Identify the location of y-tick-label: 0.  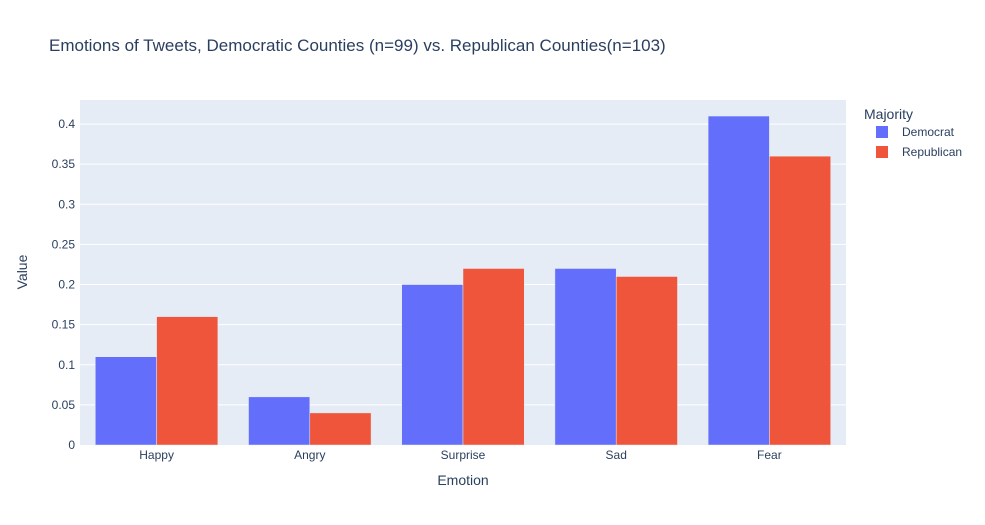
(71, 445).